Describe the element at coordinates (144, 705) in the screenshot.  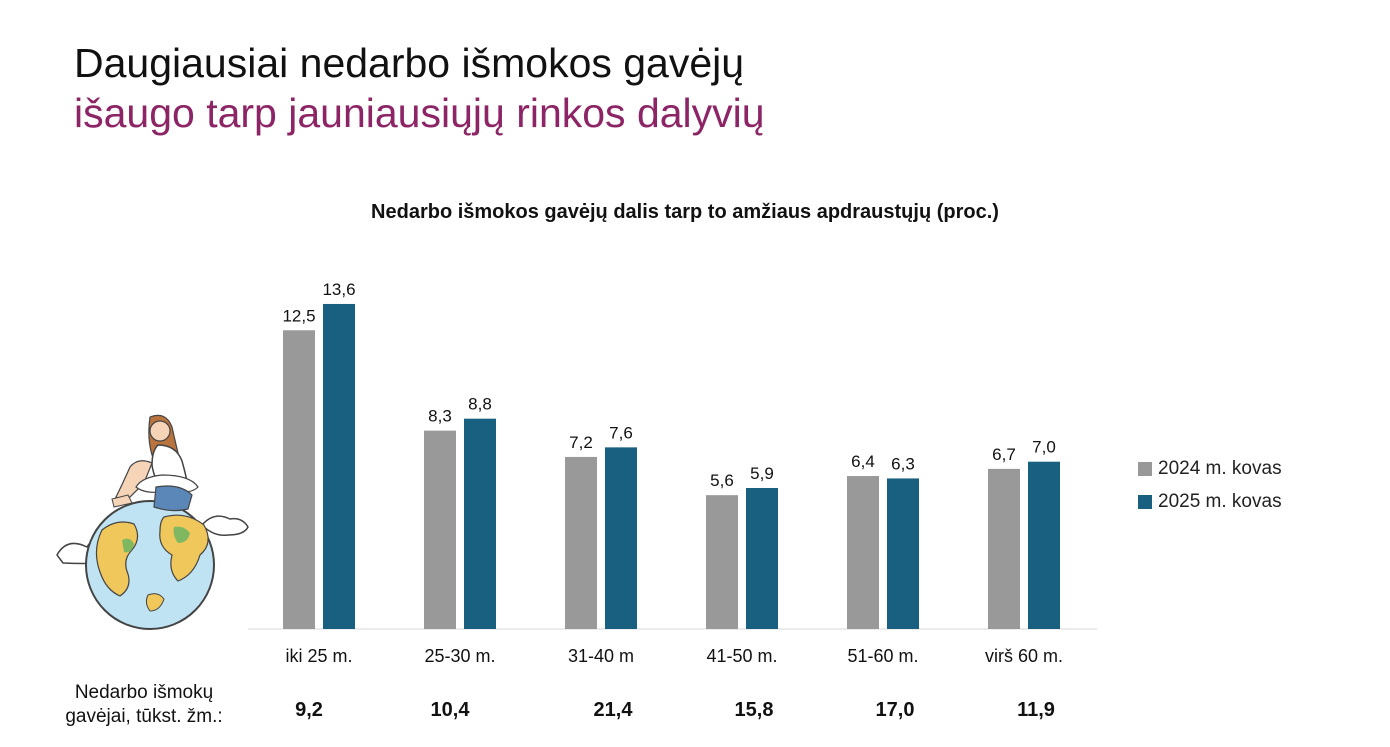
I see `recipients-row-label: Nedarbo išmokų gavėjai, tūkst. žm.:` at that location.